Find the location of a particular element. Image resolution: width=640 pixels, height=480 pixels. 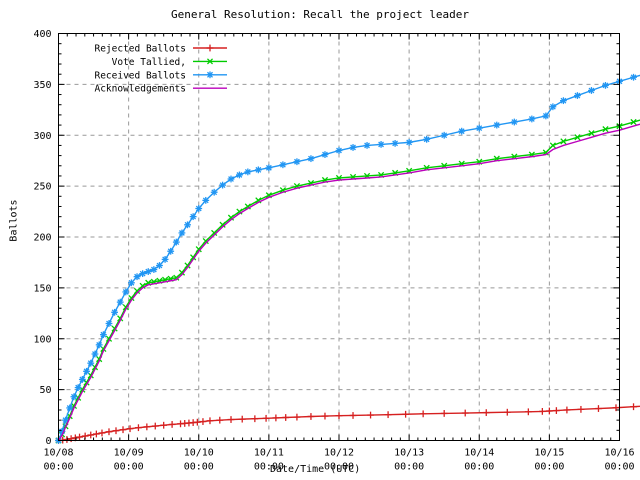

svg-text: 10/14 is located at coordinates (479, 453).